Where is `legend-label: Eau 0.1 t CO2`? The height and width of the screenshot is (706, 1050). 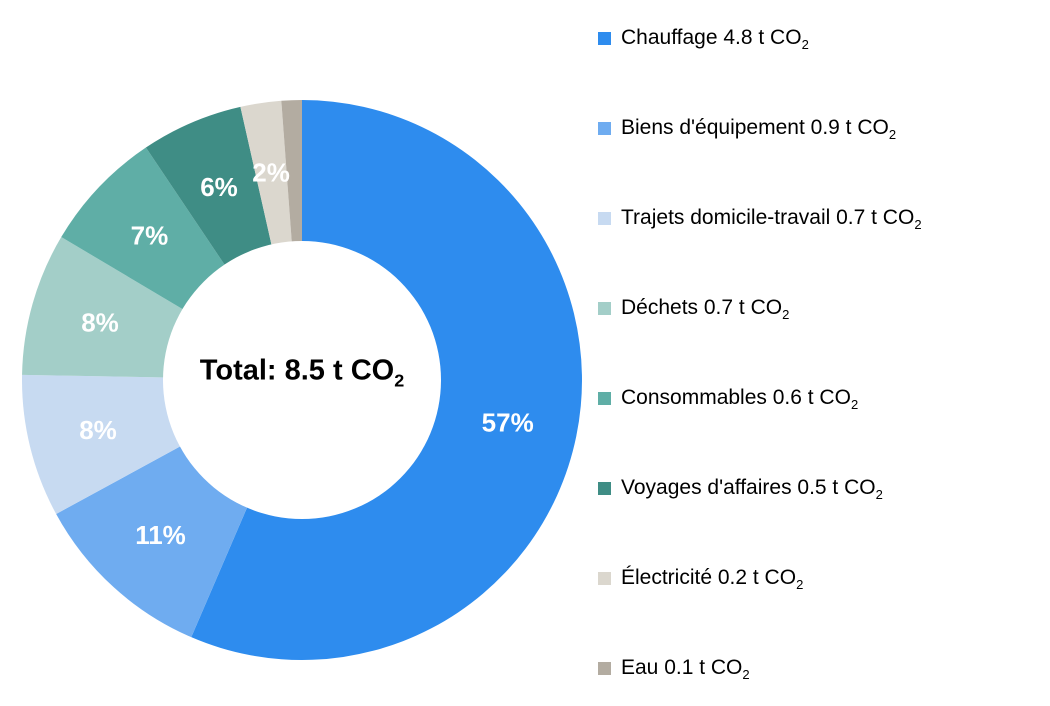 legend-label: Eau 0.1 t CO2 is located at coordinates (685, 669).